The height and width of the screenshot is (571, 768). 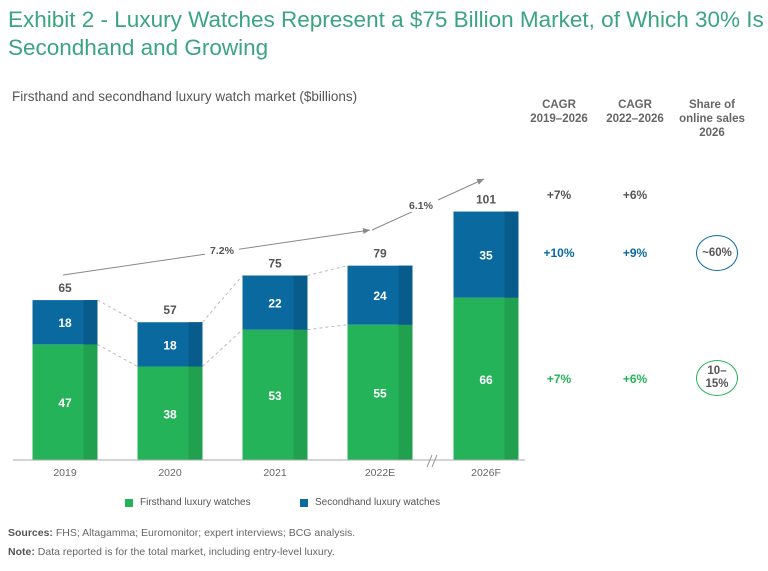 What do you see at coordinates (717, 253) in the screenshot?
I see `secondhand-online-share: ~60%` at bounding box center [717, 253].